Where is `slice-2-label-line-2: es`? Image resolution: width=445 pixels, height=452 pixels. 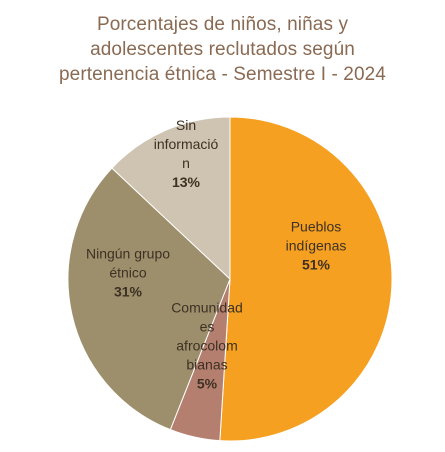 slice-2-label-line-2: es is located at coordinates (207, 327).